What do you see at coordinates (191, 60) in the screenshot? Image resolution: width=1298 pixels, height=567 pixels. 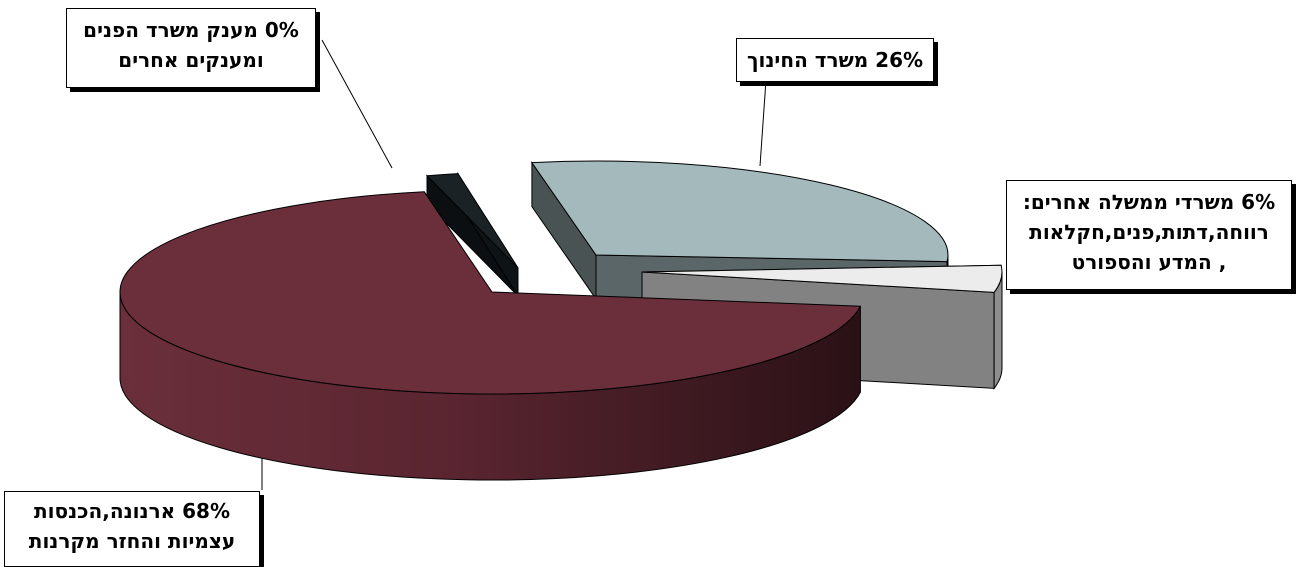 I see `data-label-line: ומענקים אחרים` at bounding box center [191, 60].